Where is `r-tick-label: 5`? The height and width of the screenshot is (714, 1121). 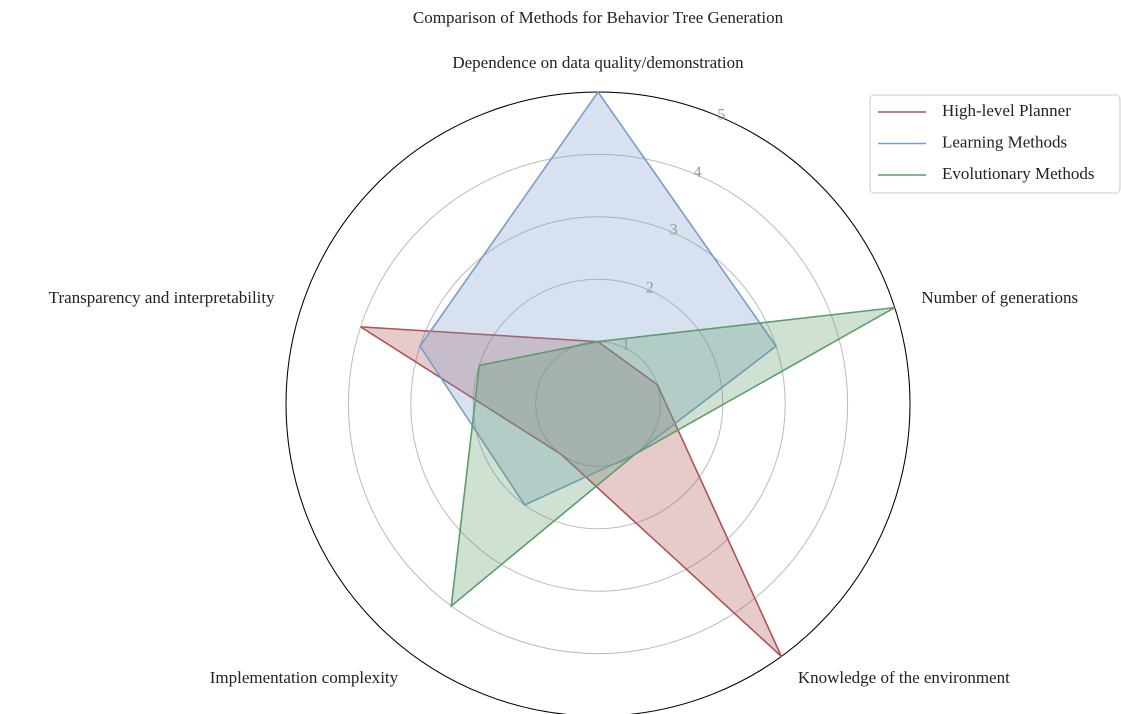
r-tick-label: 5 is located at coordinates (721, 114).